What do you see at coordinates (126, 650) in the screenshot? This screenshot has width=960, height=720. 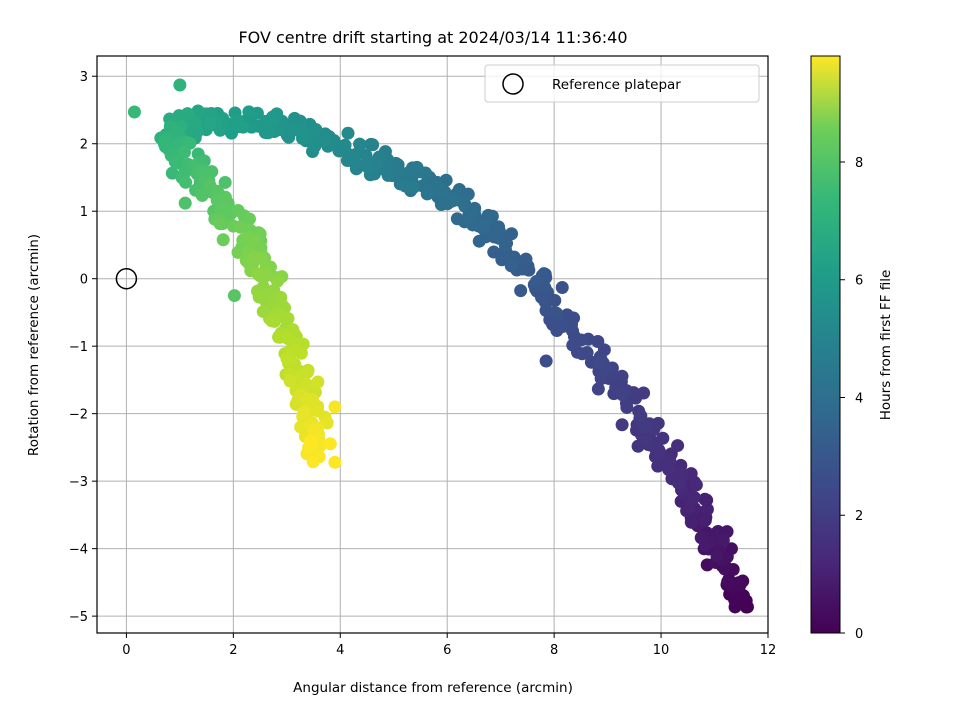 I see `x-tick-label: 0` at bounding box center [126, 650].